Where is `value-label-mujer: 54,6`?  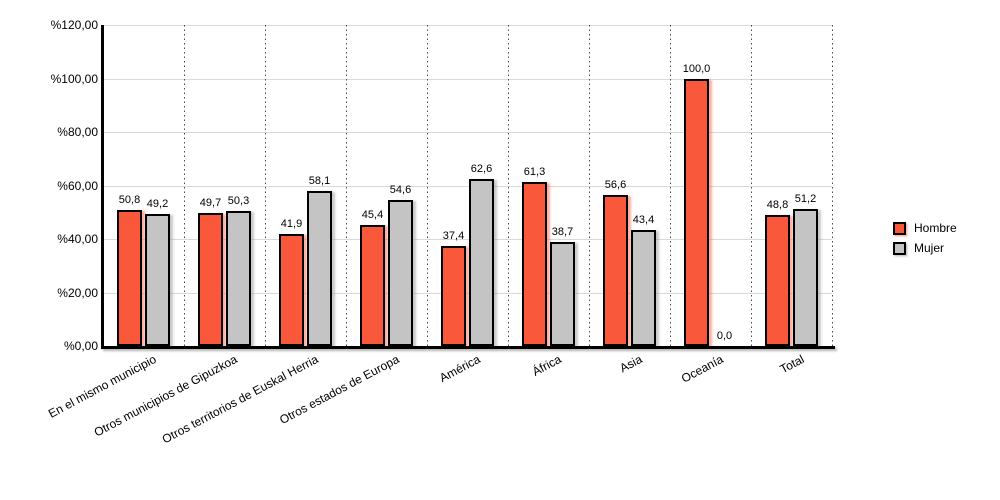 value-label-mujer: 54,6 is located at coordinates (400, 189).